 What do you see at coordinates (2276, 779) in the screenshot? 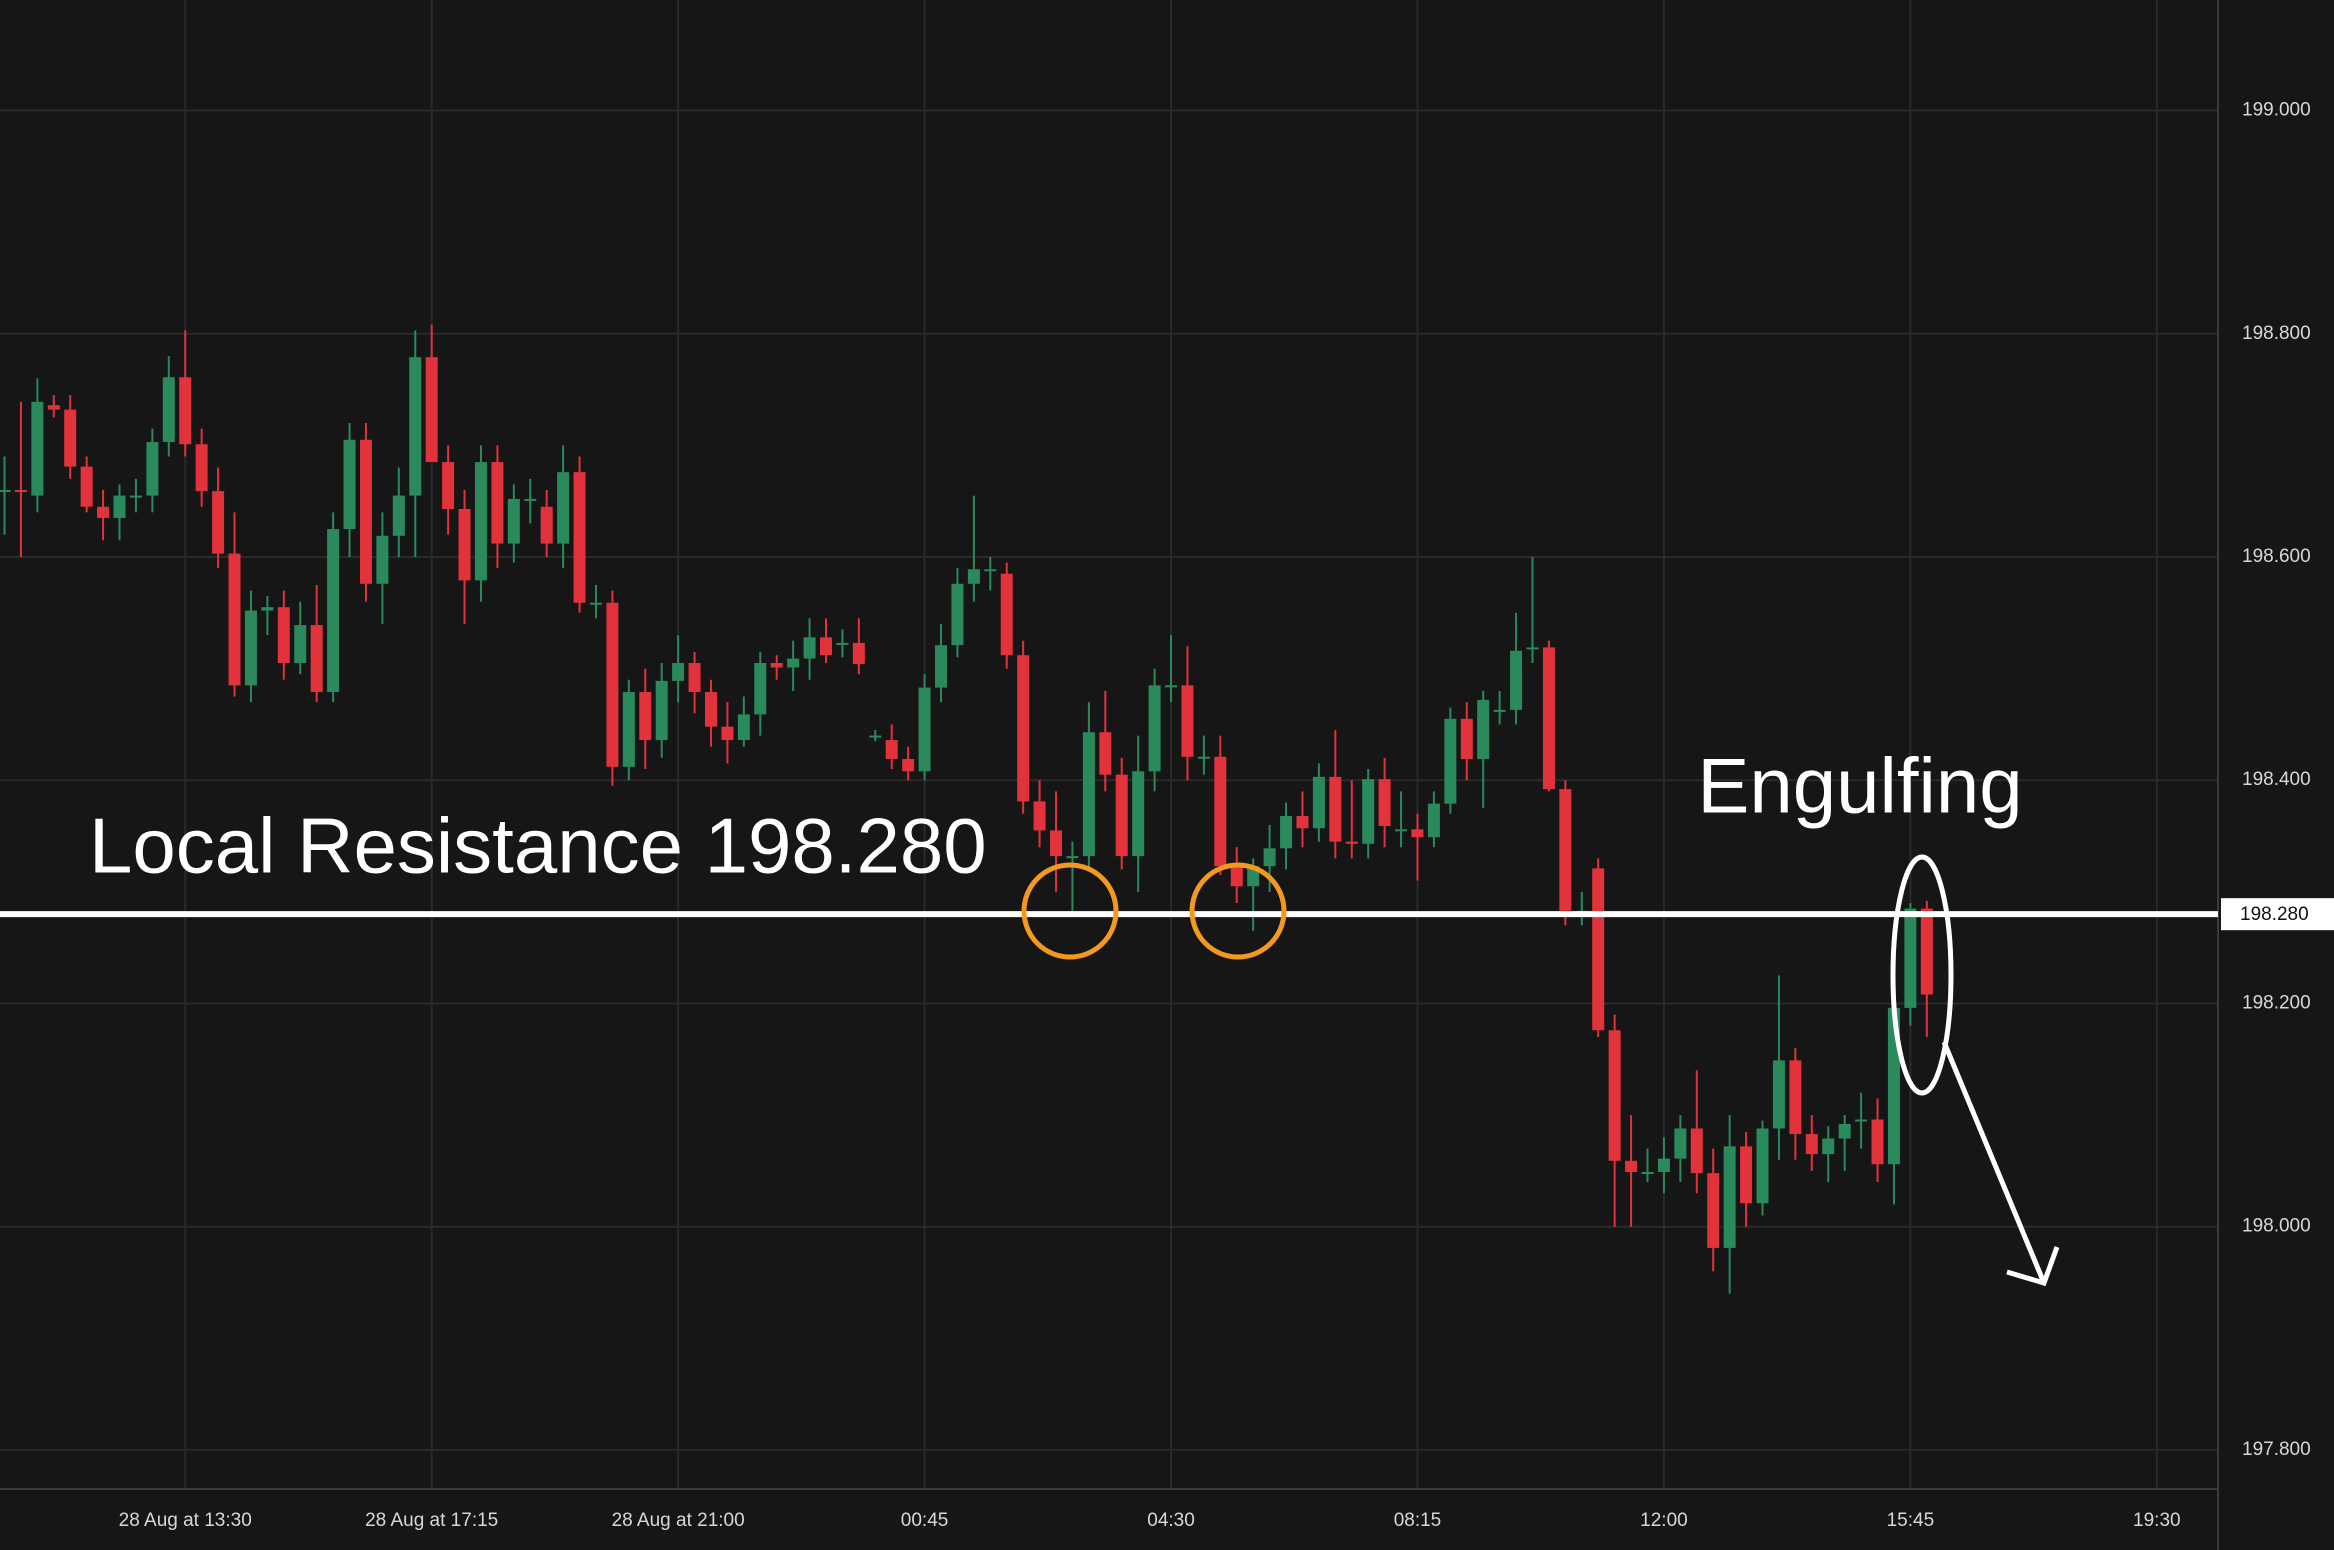
I see `y-tick-label: 198.400` at bounding box center [2276, 779].